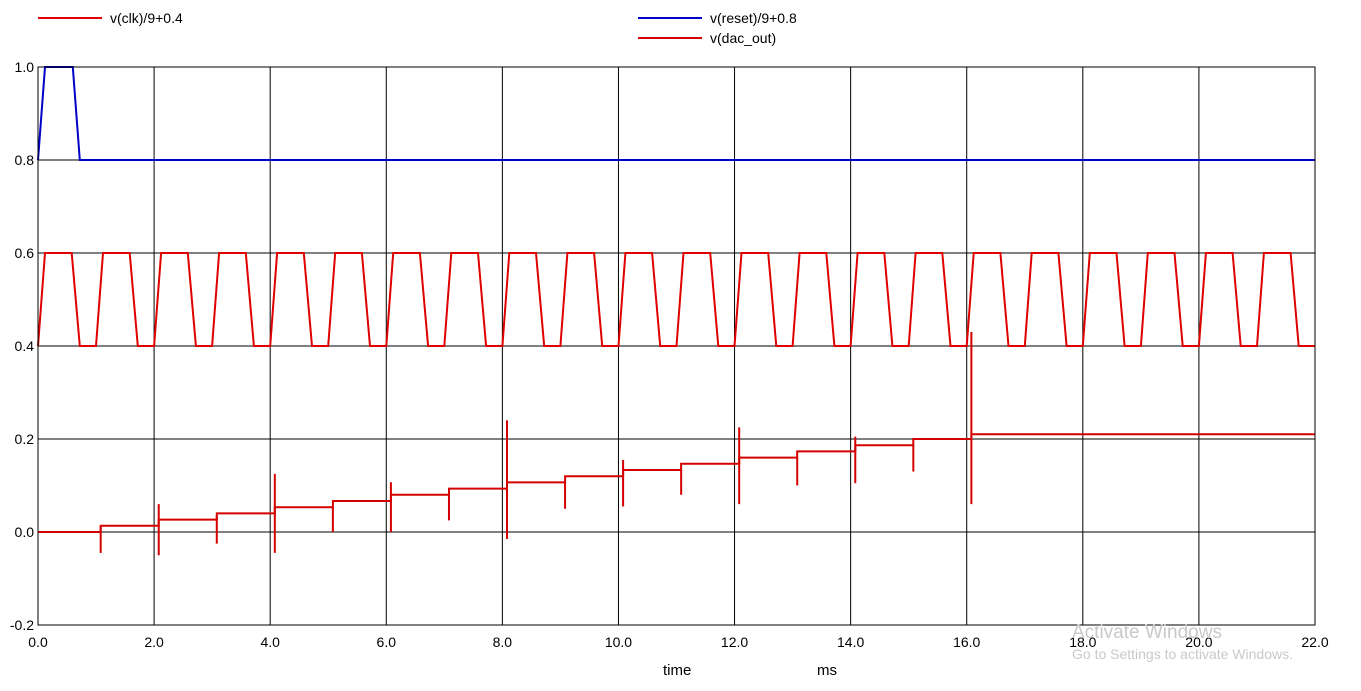 This screenshot has height=691, width=1361. What do you see at coordinates (387, 642) in the screenshot?
I see `x-tick-label: 6.0` at bounding box center [387, 642].